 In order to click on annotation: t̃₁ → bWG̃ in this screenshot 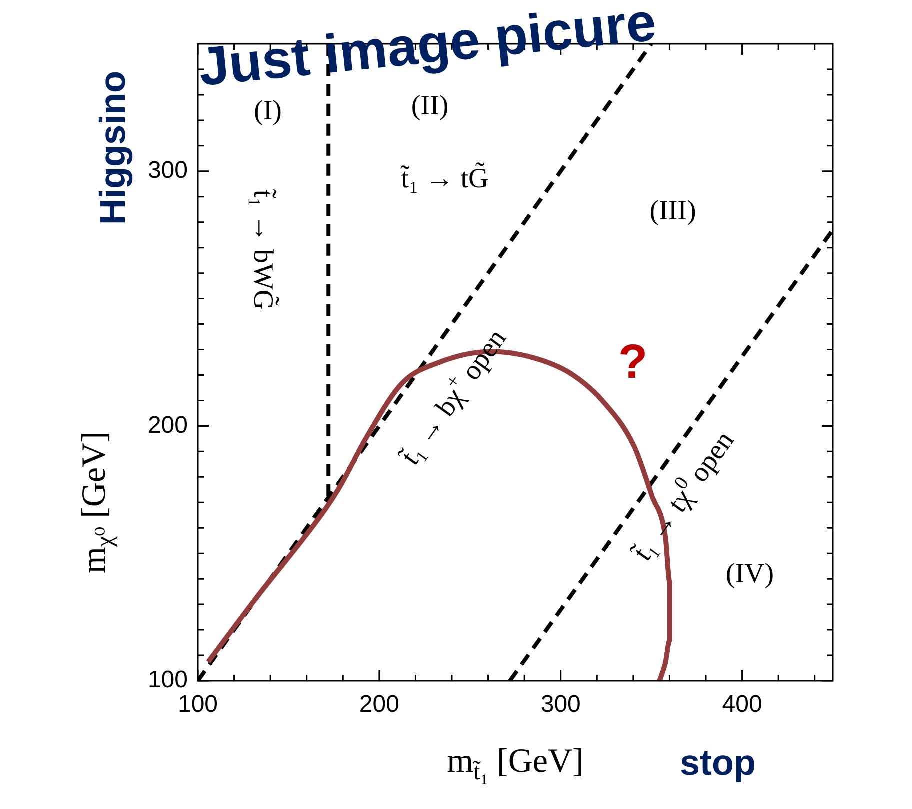, I will do `click(264, 249)`.